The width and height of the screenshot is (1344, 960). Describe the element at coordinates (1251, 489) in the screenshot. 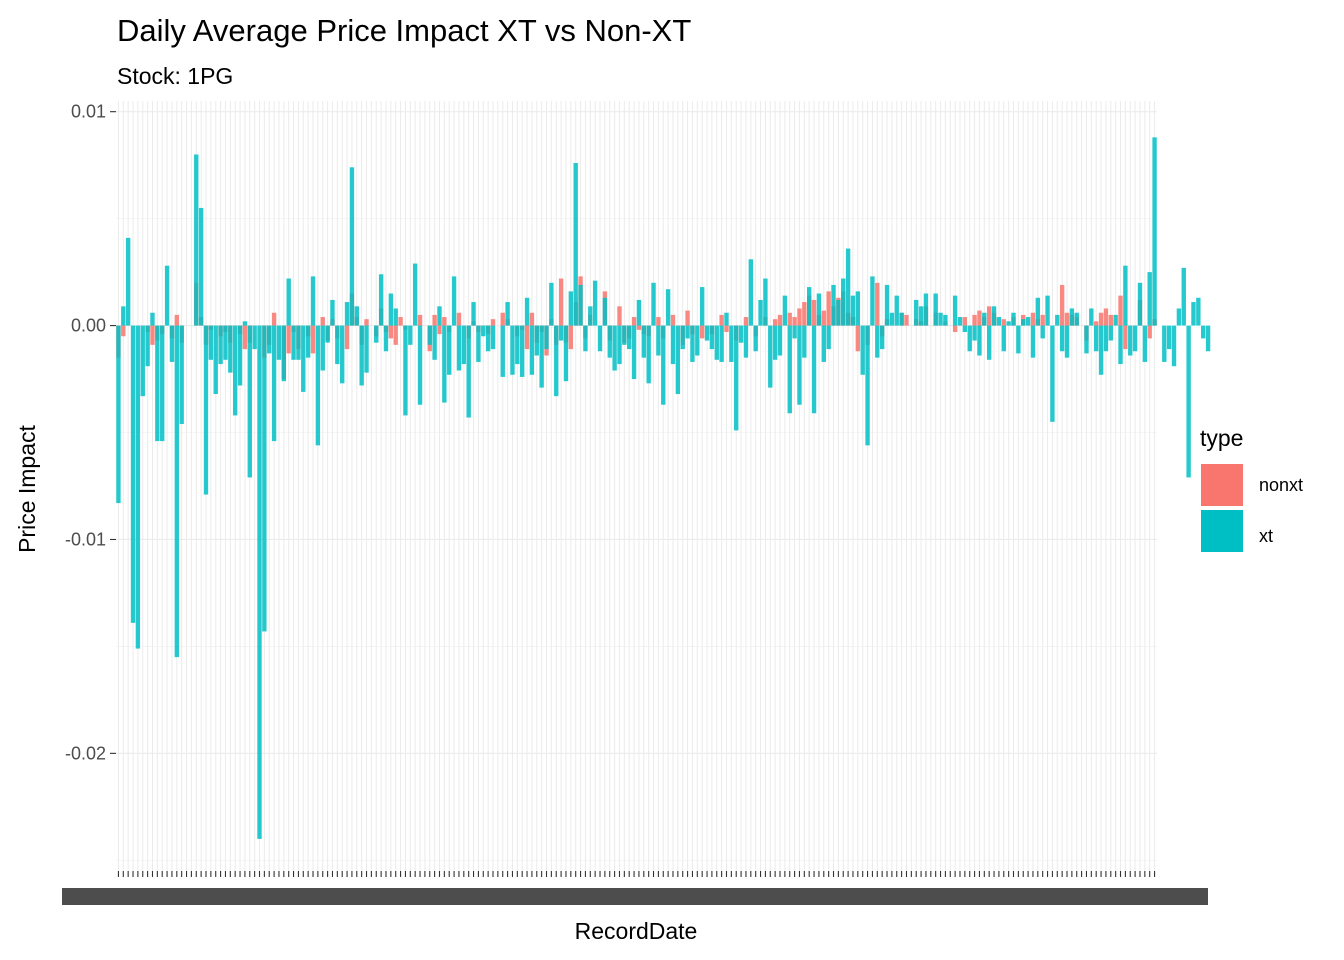

I see `legend: type nonxt xt` at that location.